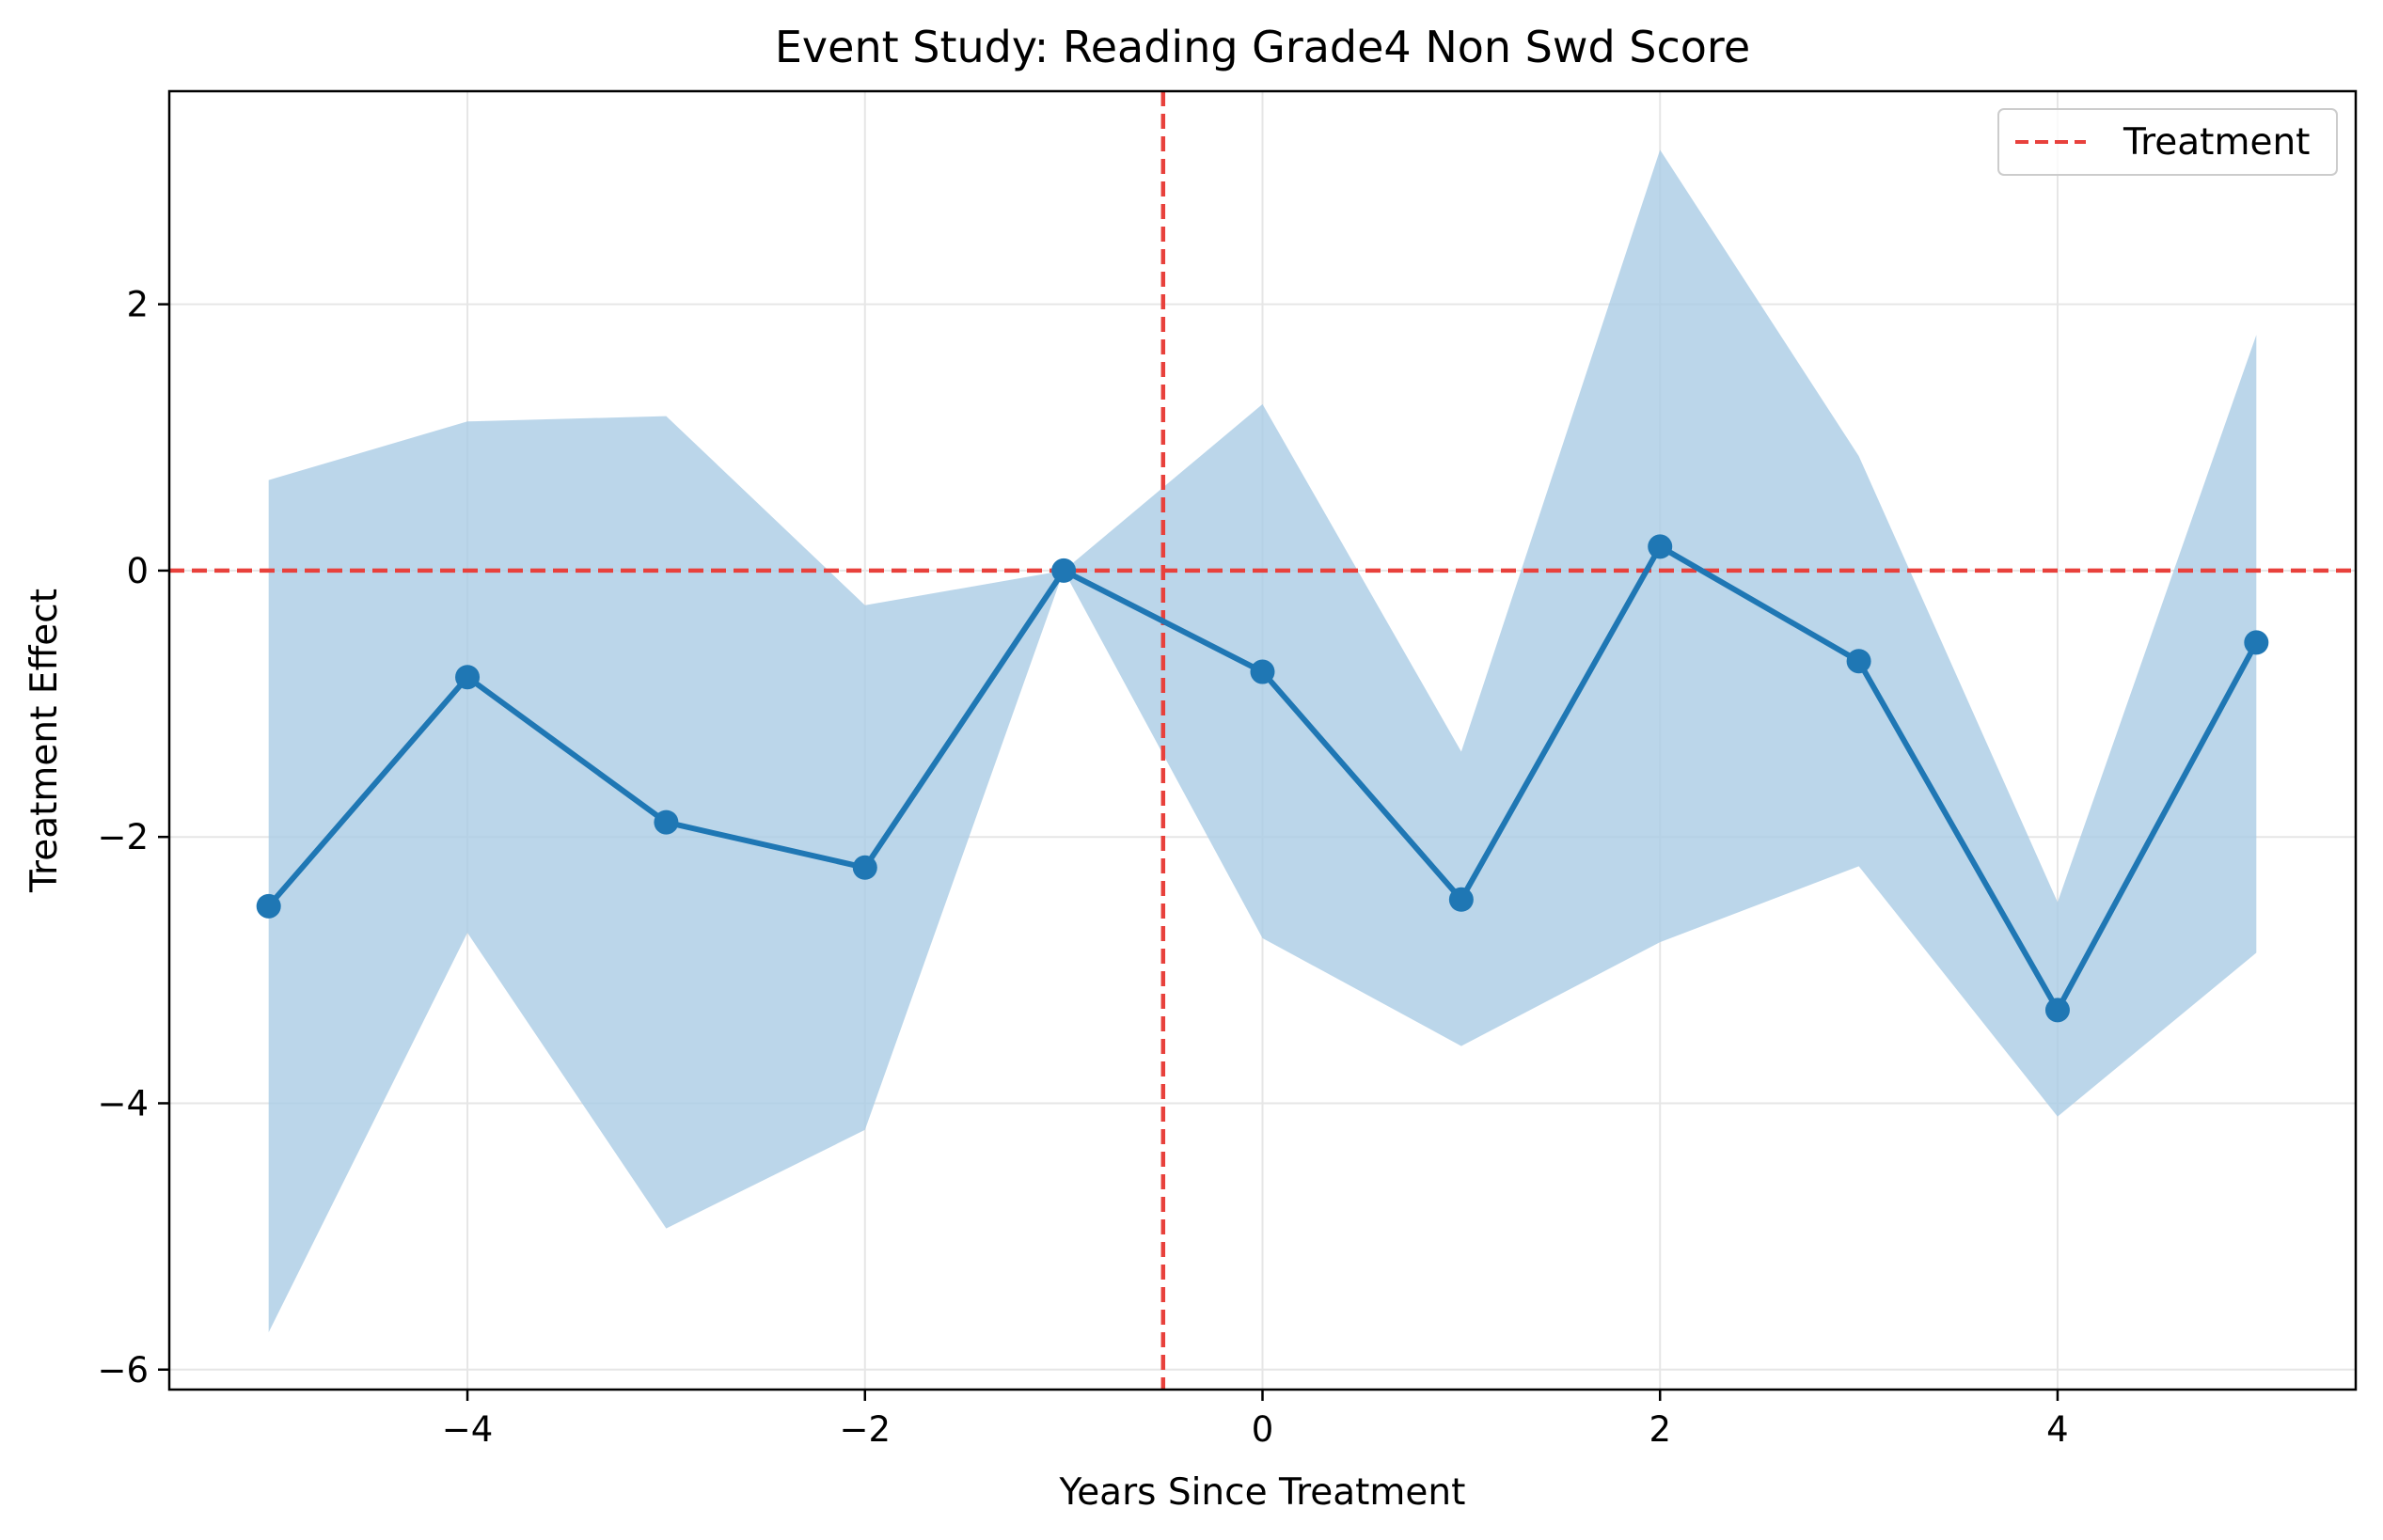 Image resolution: width=2383 pixels, height=1540 pixels. I want to click on y-axis-title: Treatment Effect, so click(45, 741).